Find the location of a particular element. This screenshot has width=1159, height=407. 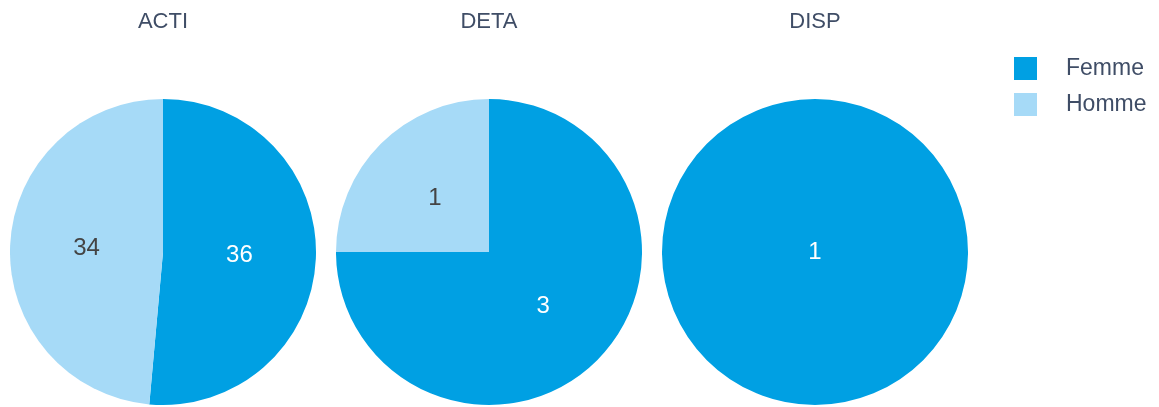

legend-label: Femme is located at coordinates (1105, 67).